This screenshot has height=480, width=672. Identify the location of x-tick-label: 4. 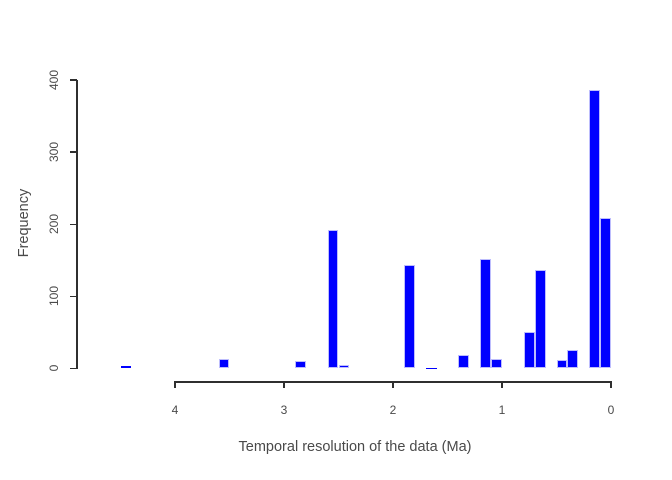
(175, 410).